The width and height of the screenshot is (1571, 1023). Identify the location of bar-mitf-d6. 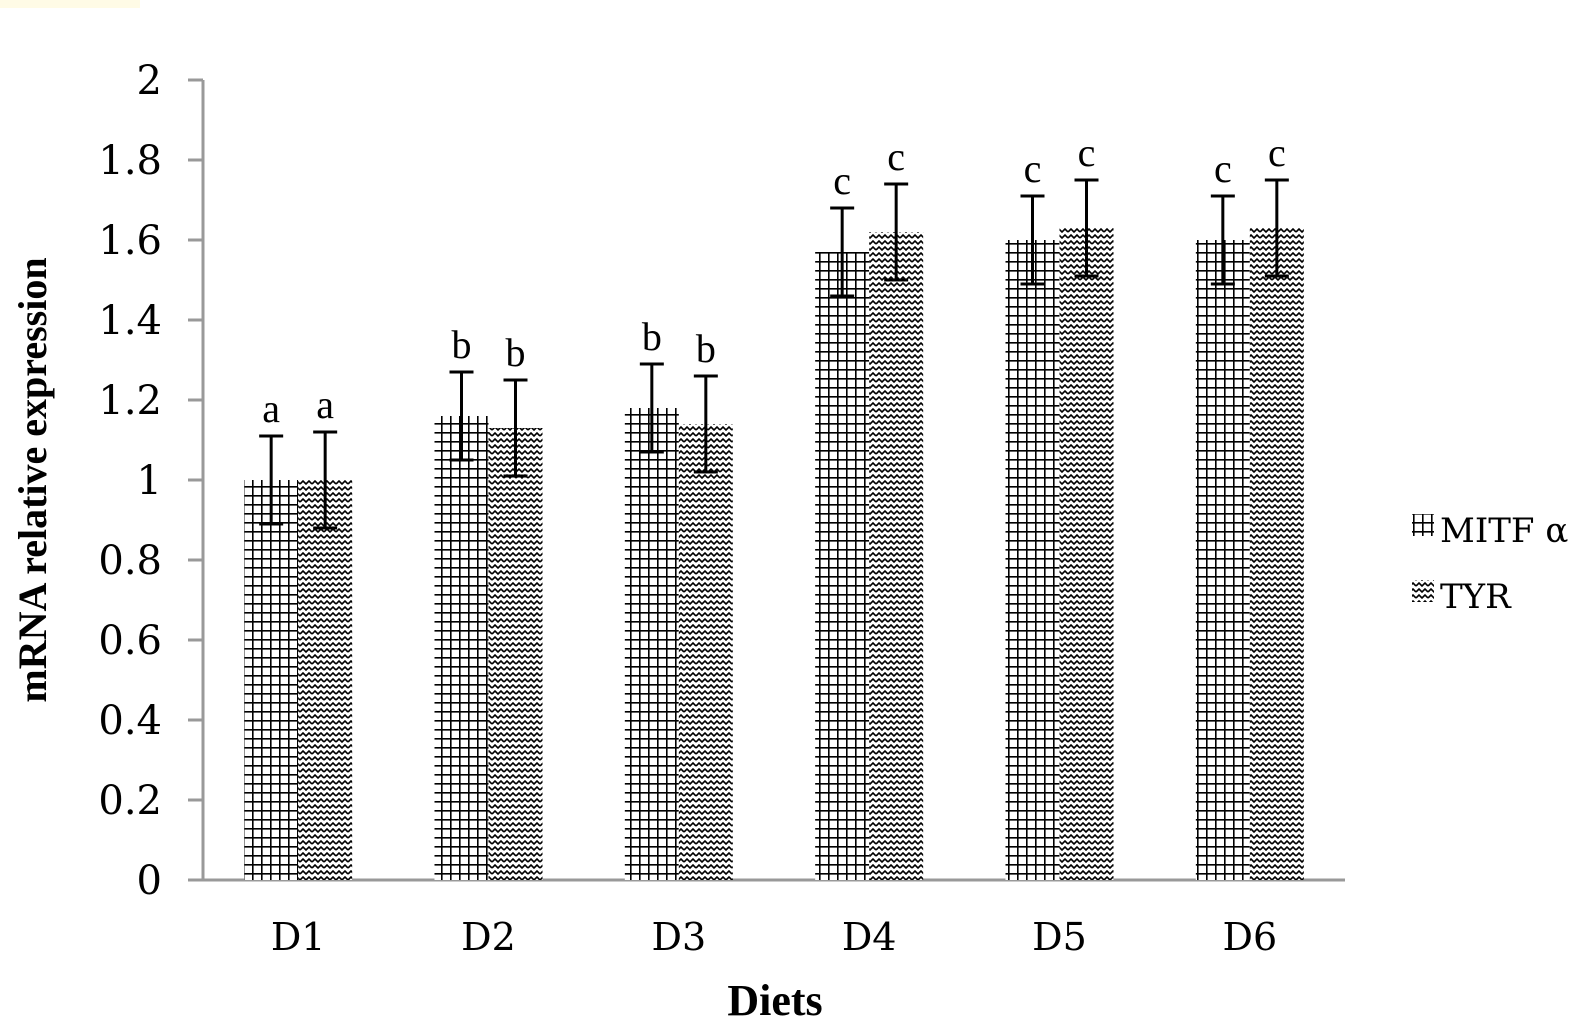
(1222, 560).